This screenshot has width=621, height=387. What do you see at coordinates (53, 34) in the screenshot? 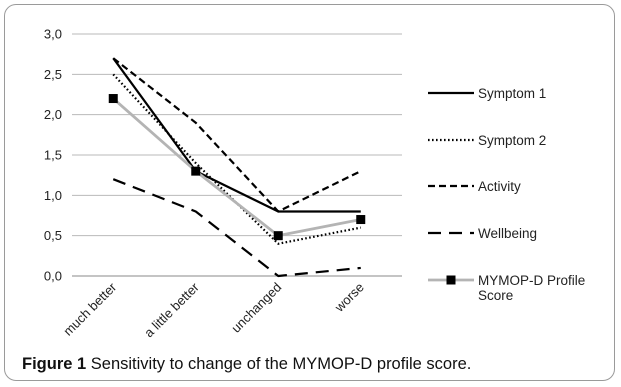
I see `y-tick-label: 3,0` at bounding box center [53, 34].